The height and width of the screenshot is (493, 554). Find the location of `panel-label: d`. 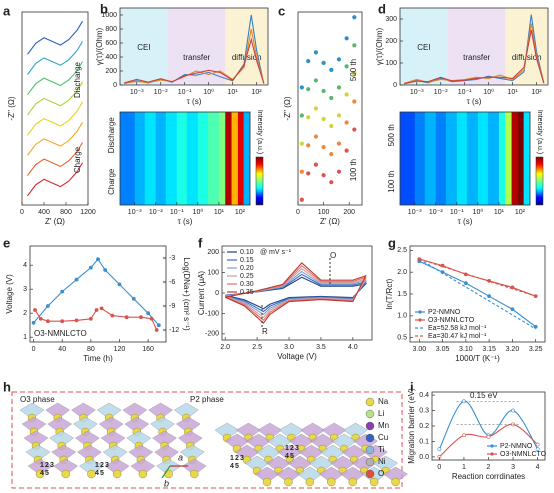

panel-label: d is located at coordinates (382, 8).